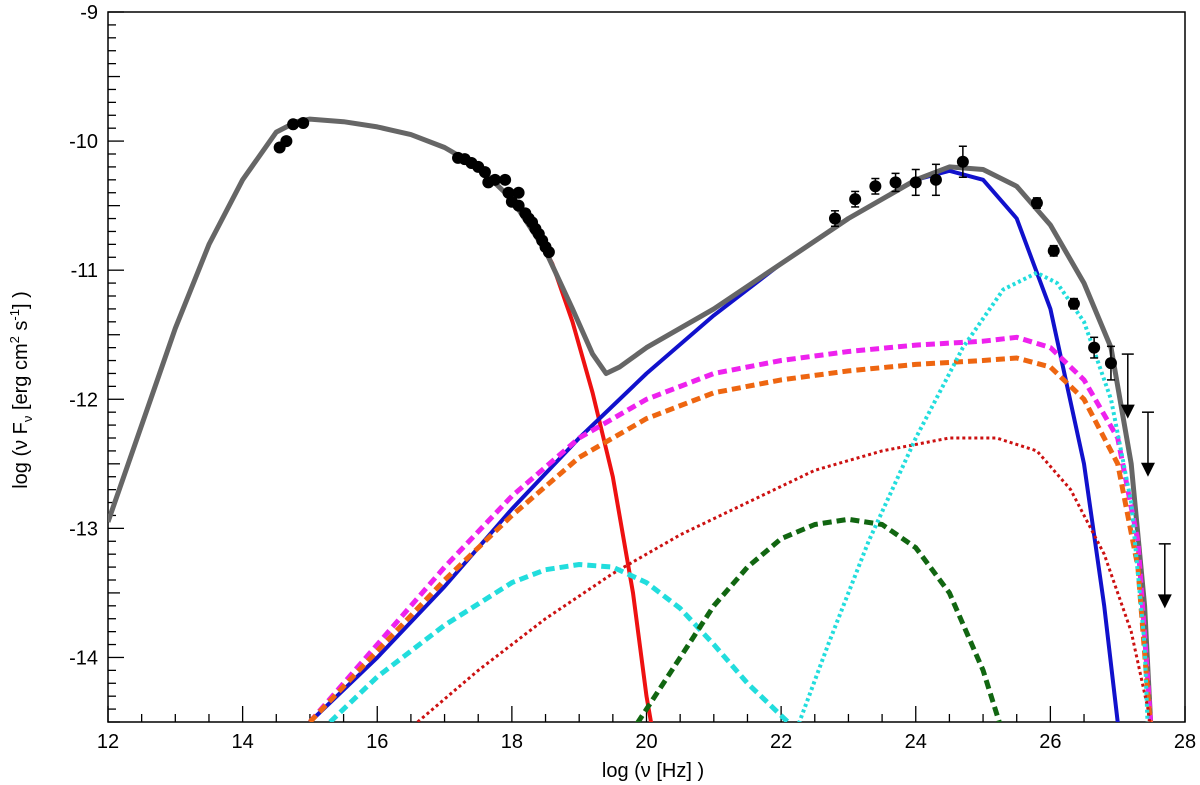 This screenshot has width=1200, height=785. Describe the element at coordinates (1050, 742) in the screenshot. I see `x-tick-label: 26` at that location.